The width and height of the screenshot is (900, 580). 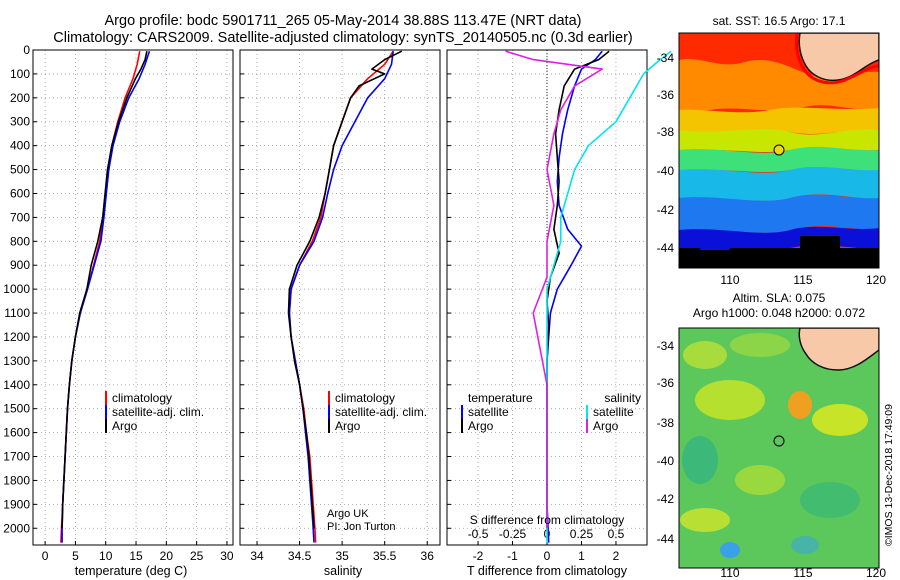 What do you see at coordinates (666, 58) in the screenshot?
I see `sst-ytick: -34` at bounding box center [666, 58].